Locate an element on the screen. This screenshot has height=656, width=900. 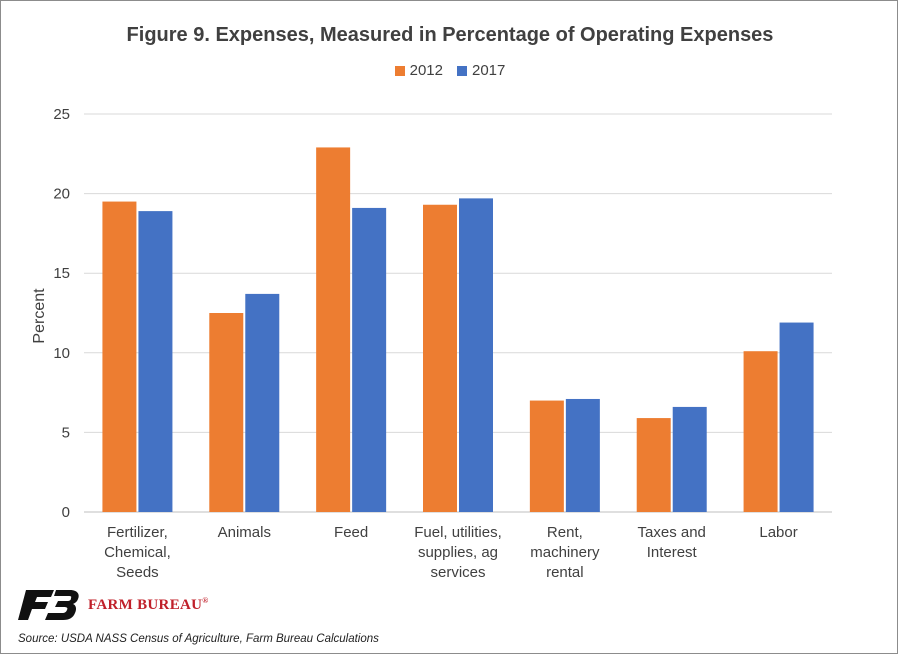
farm-bureau-logo: FARM BUREAU® is located at coordinates (113, 605).